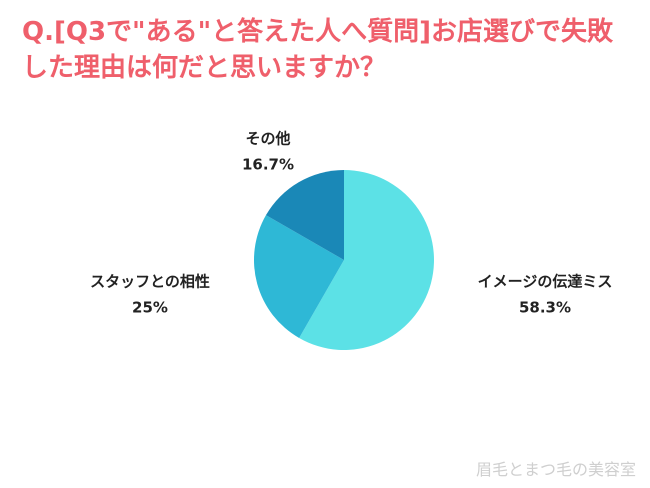 Image resolution: width=650 pixels, height=488 pixels. I want to click on value-label: 25%, so click(150, 308).